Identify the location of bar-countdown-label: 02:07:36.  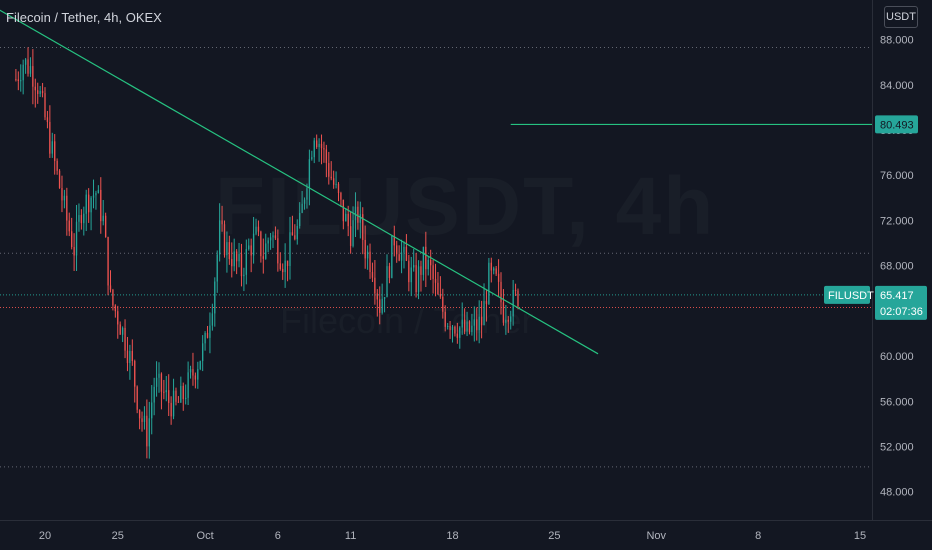
(901, 312).